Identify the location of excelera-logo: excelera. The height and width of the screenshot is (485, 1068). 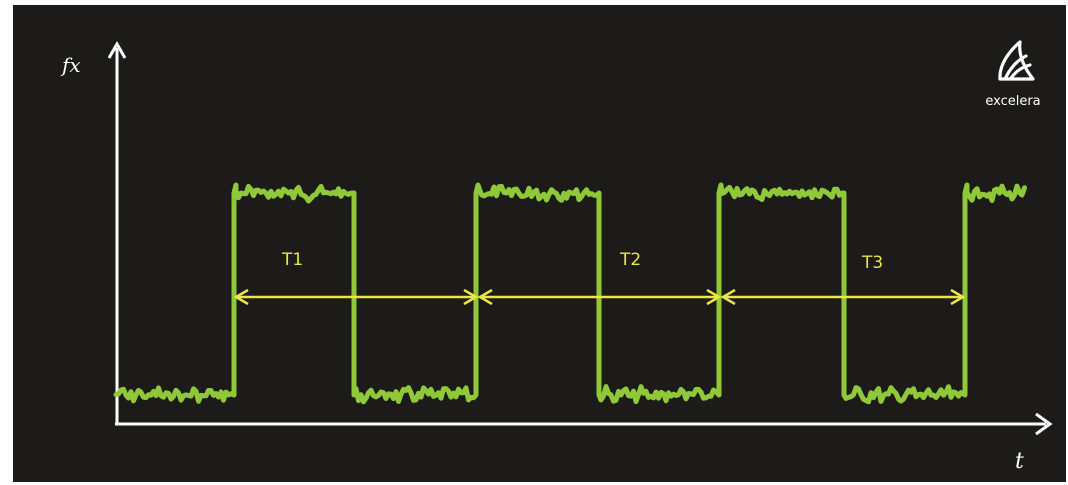
(1013, 74).